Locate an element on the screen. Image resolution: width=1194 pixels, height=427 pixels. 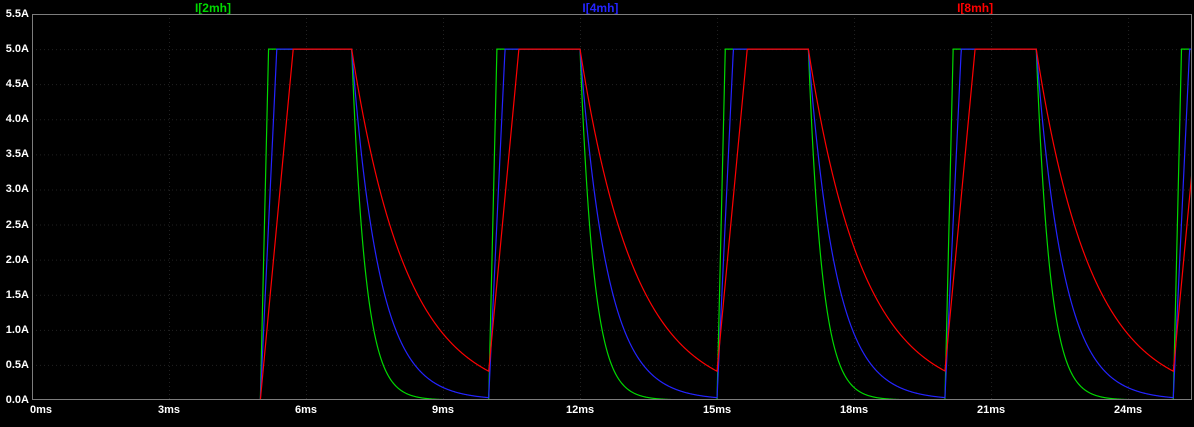
trace-label-i8mh: I[8mh] is located at coordinates (975, 8).